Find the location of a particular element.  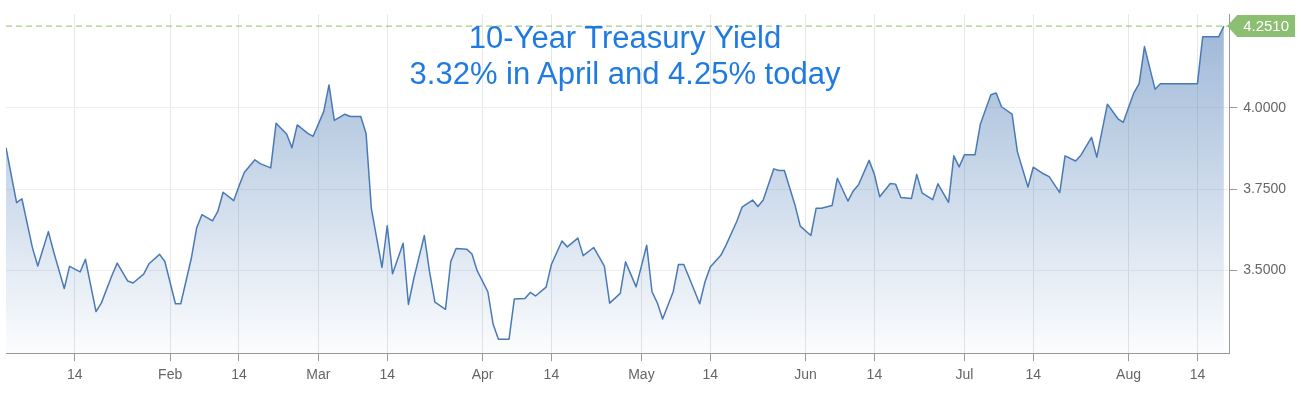

text: 3.32% in April and 4.25% today is located at coordinates (625, 74).